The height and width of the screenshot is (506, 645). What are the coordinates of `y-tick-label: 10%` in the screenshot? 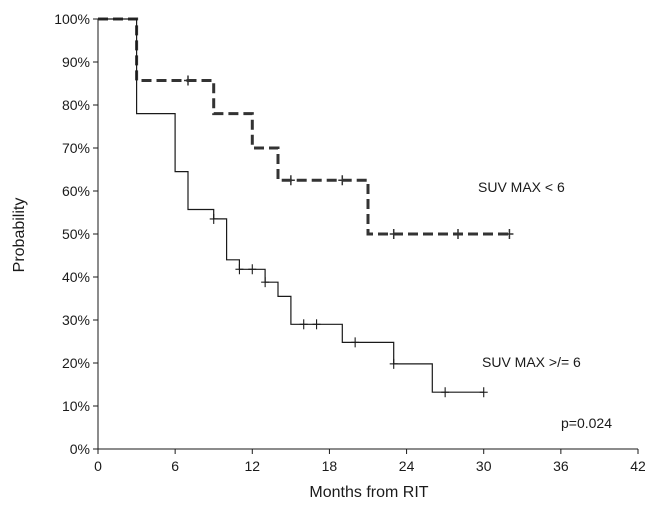 It's located at (76, 406).